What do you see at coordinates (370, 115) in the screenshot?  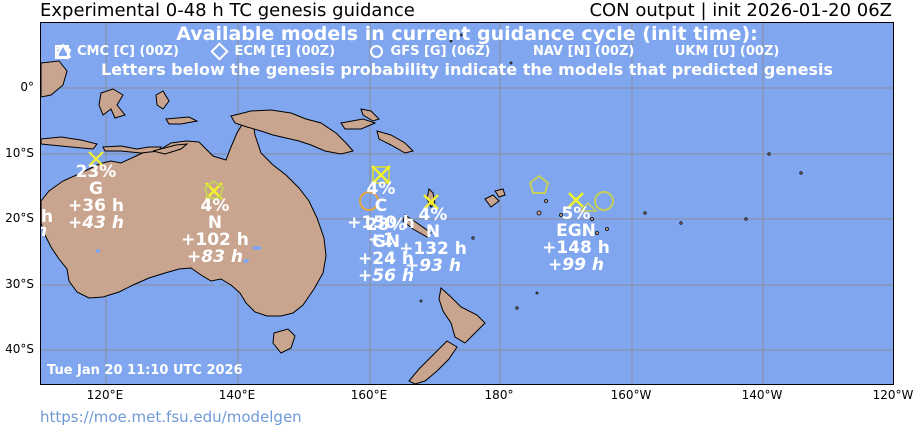 I see `new-ireland` at bounding box center [370, 115].